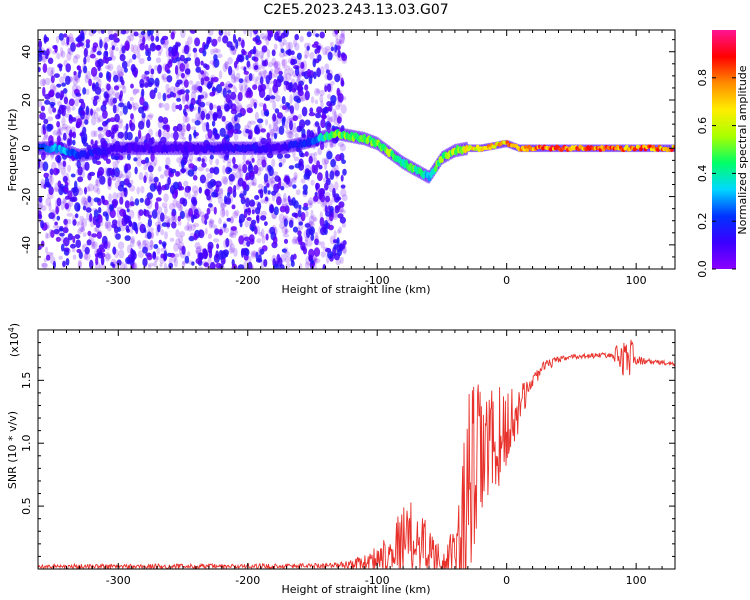 This screenshot has width=750, height=600. I want to click on colorbar-label: Normalized spectral amplitude, so click(742, 149).